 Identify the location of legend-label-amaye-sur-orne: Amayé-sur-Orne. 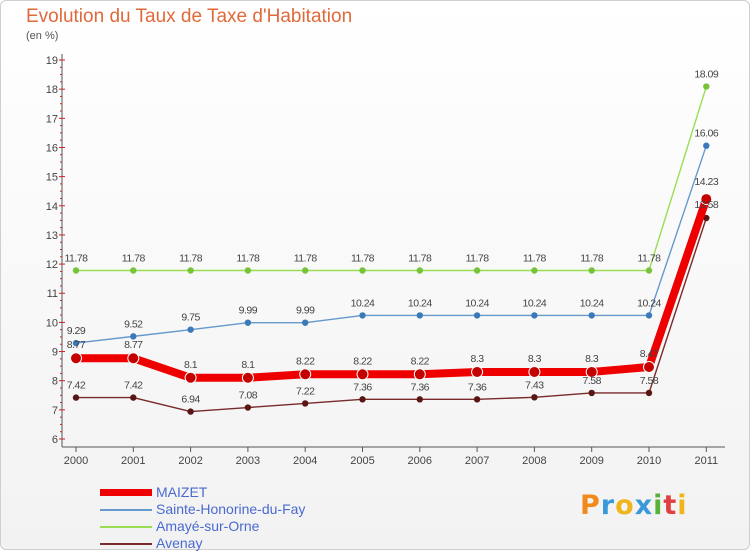
(208, 526).